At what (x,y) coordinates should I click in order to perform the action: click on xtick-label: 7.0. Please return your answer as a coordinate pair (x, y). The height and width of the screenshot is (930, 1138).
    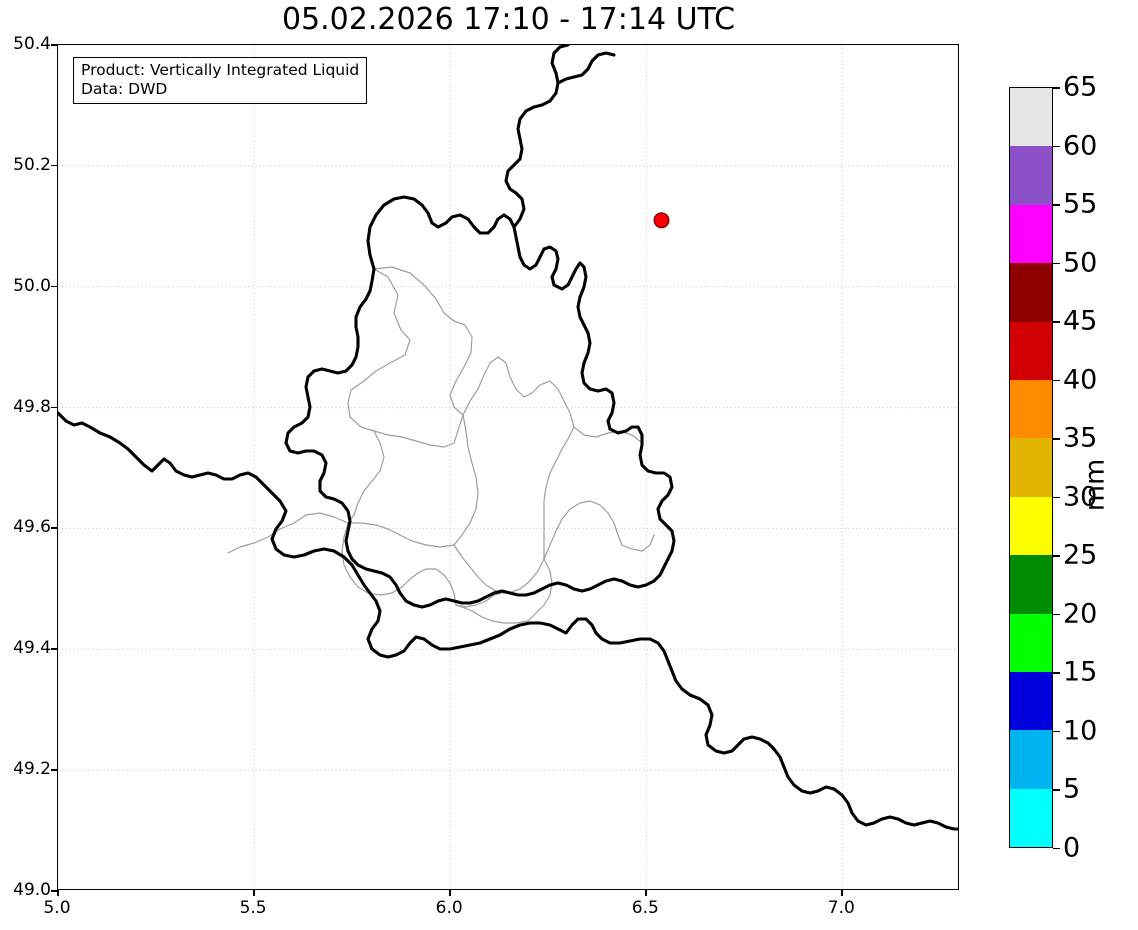
    Looking at the image, I should click on (841, 908).